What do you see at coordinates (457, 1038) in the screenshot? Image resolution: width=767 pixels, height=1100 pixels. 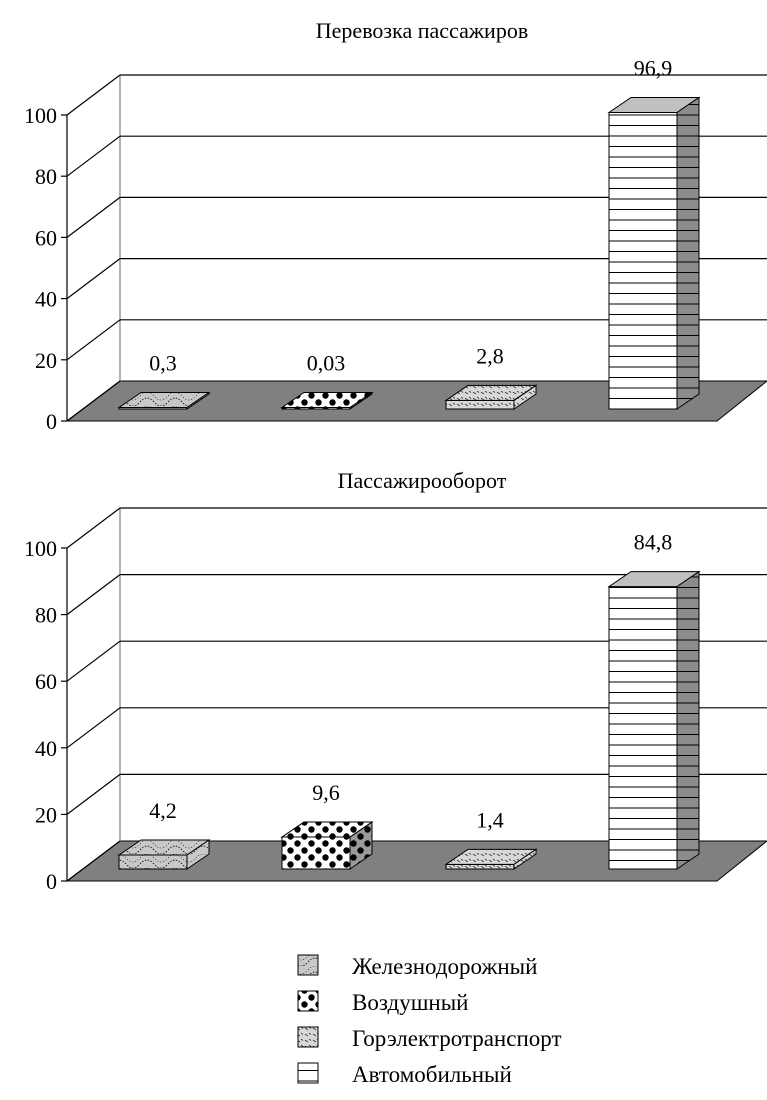 I see `legend-label: Горэлектротранспорт` at bounding box center [457, 1038].